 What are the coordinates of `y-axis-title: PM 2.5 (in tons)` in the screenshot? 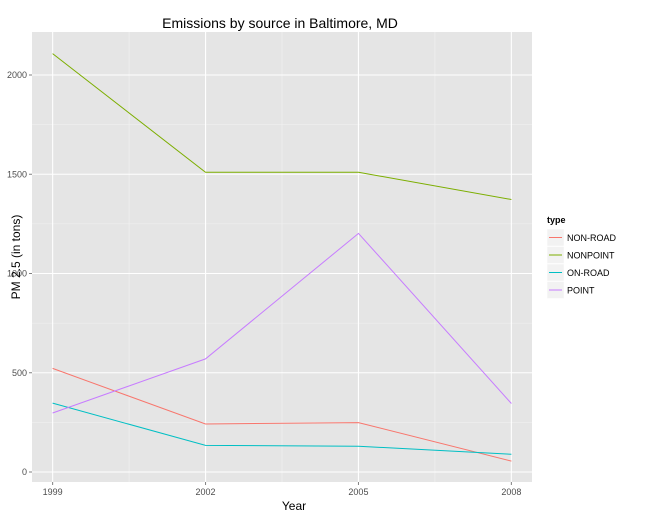 It's located at (16, 257).